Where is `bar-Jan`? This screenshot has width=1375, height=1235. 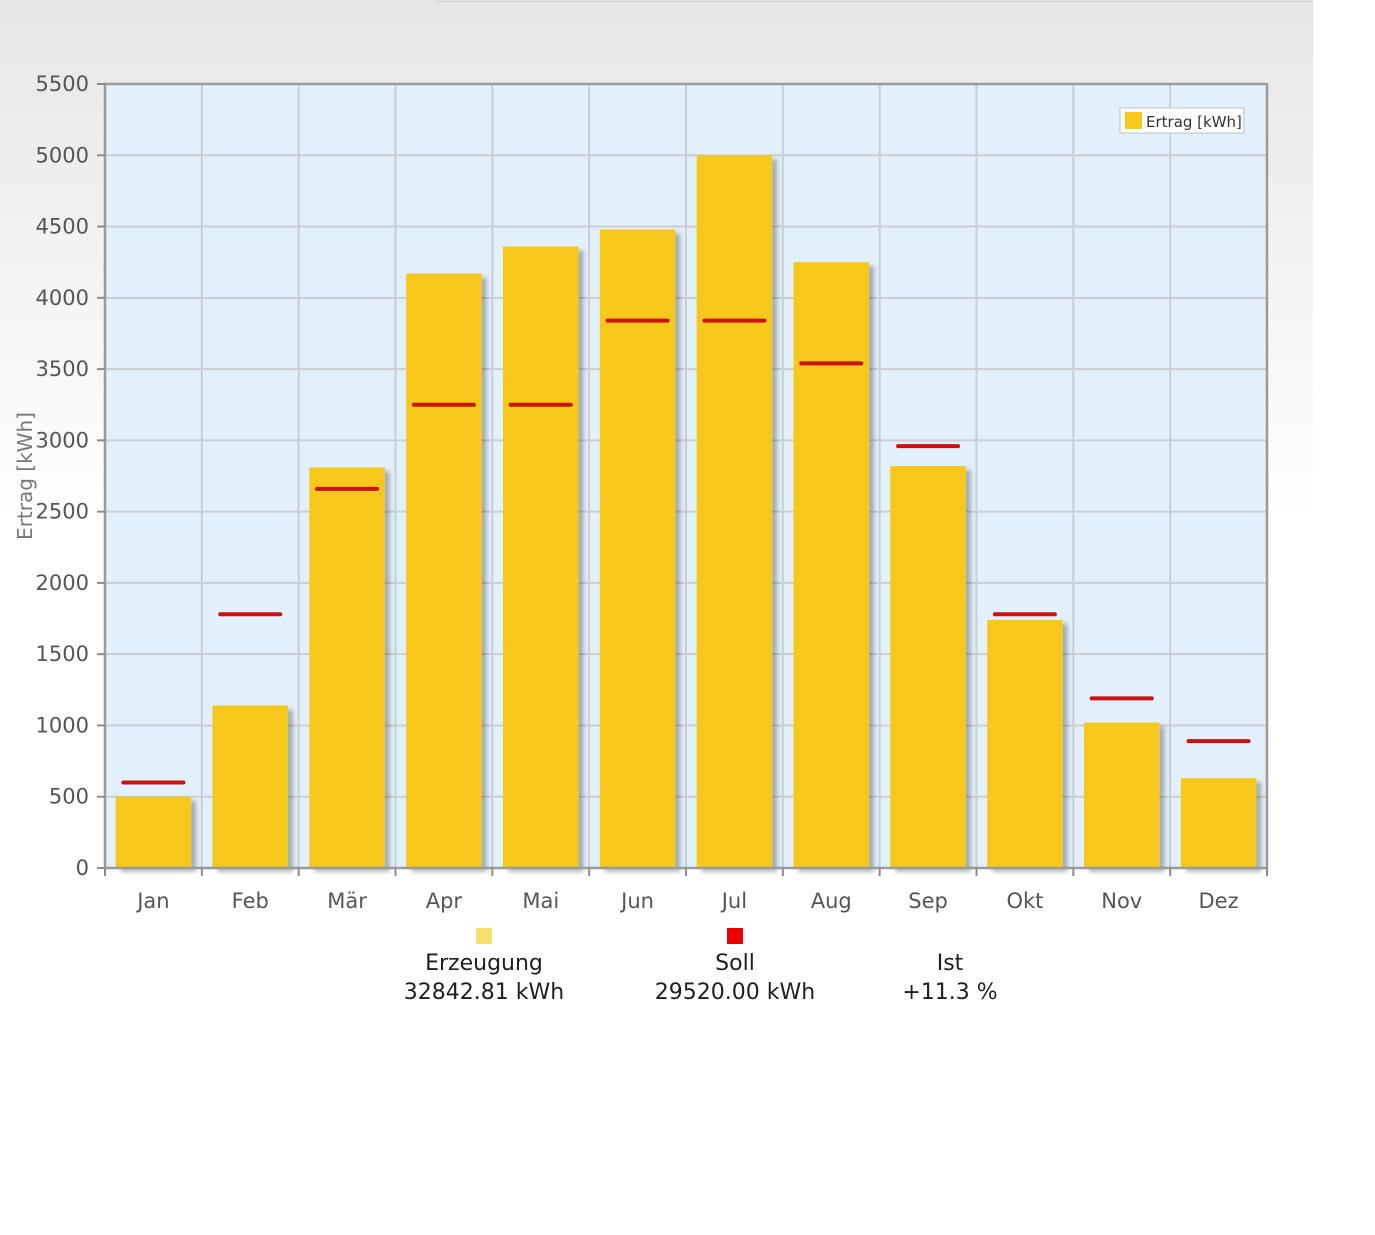
bar-Jan is located at coordinates (153, 832).